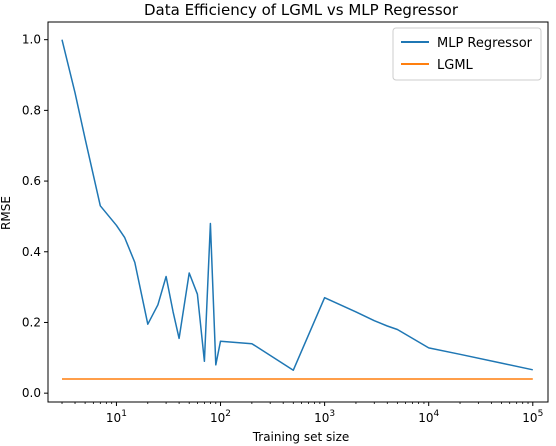  I want to click on x-tick-label: 10⁴, so click(428, 417).